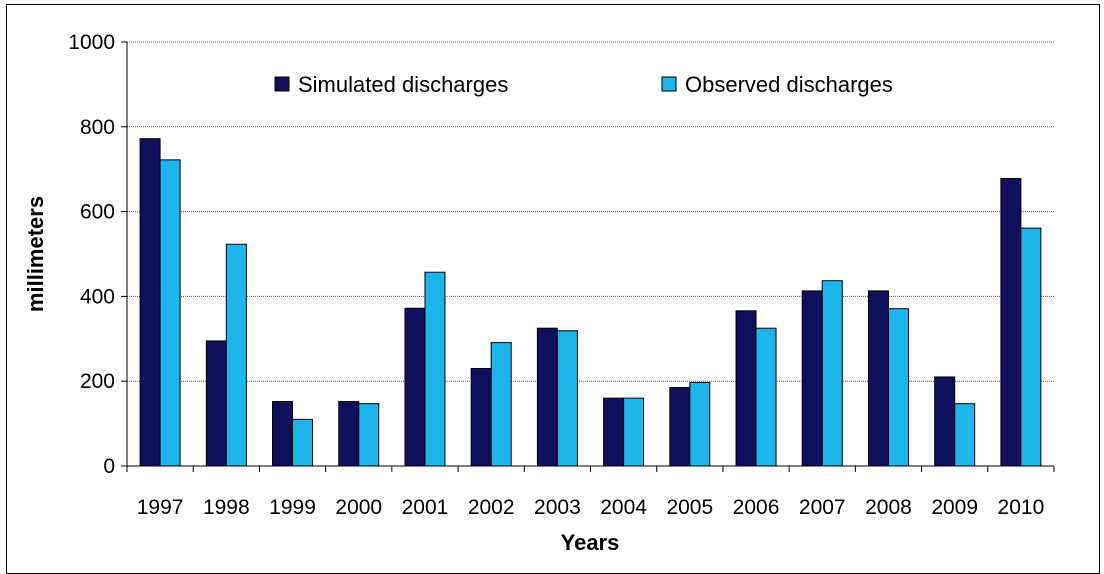 This screenshot has height=574, width=1104. What do you see at coordinates (756, 507) in the screenshot?
I see `x-tick-label: 2006` at bounding box center [756, 507].